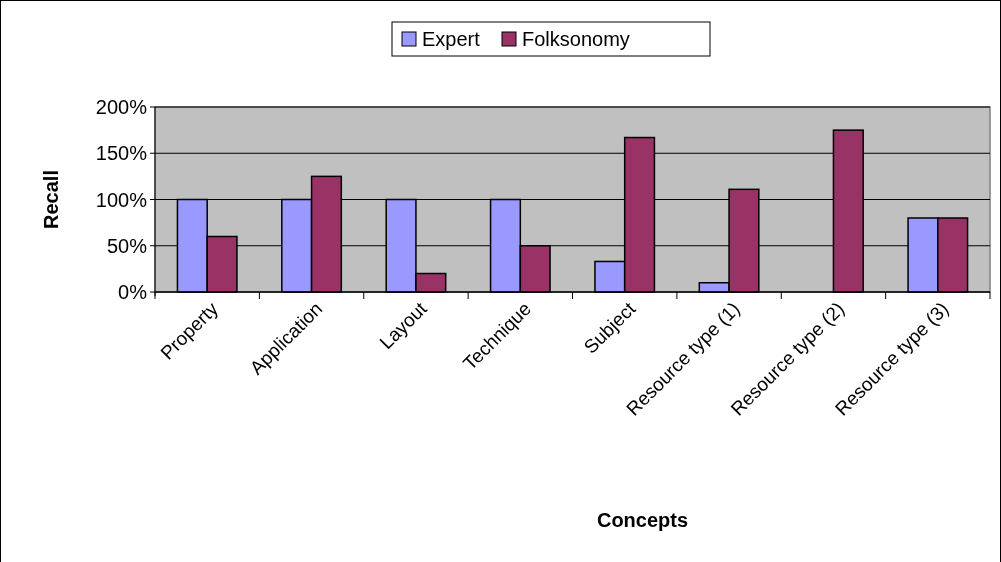 Image resolution: width=1001 pixels, height=562 pixels. I want to click on y-tick-label: 200%, so click(121, 107).